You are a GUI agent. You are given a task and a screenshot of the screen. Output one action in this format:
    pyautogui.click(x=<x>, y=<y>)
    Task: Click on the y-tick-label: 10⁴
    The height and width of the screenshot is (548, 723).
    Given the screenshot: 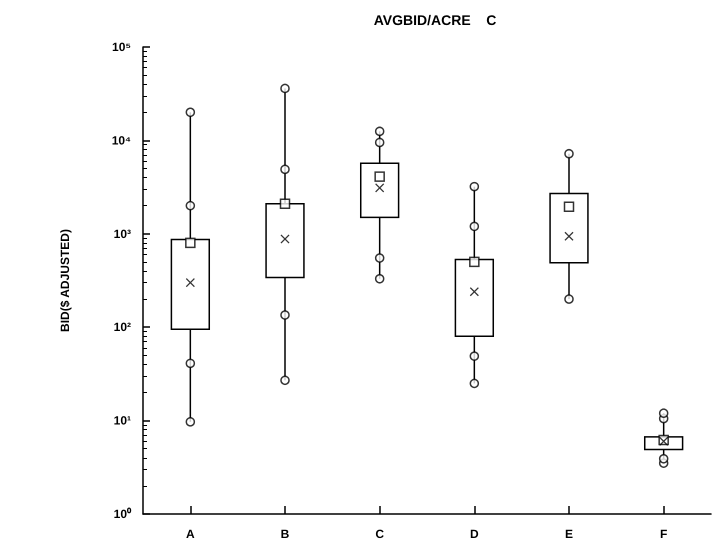 What is the action you would take?
    pyautogui.click(x=122, y=140)
    